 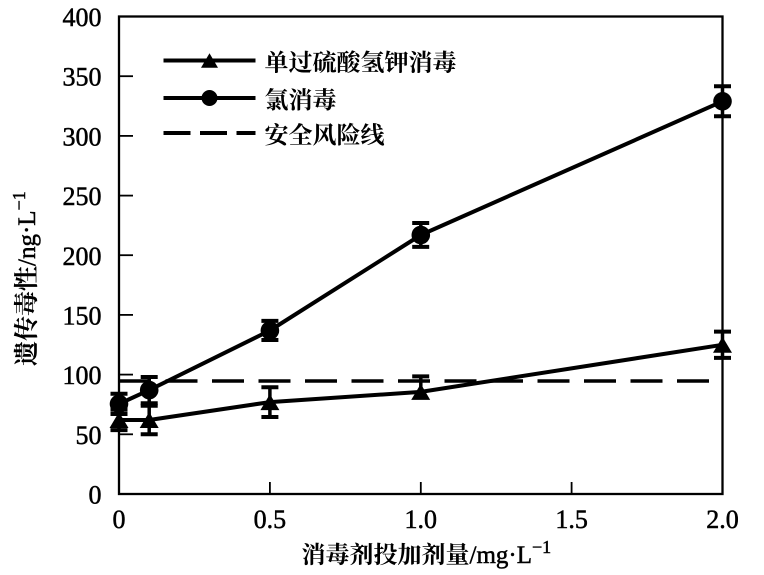 I want to click on svg-text: 100, so click(x=82, y=375).